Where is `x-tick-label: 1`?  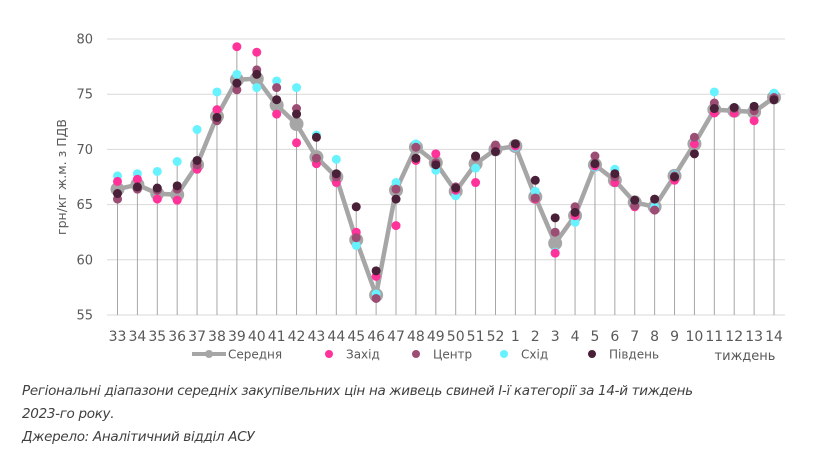
x-tick-label: 1 is located at coordinates (515, 337).